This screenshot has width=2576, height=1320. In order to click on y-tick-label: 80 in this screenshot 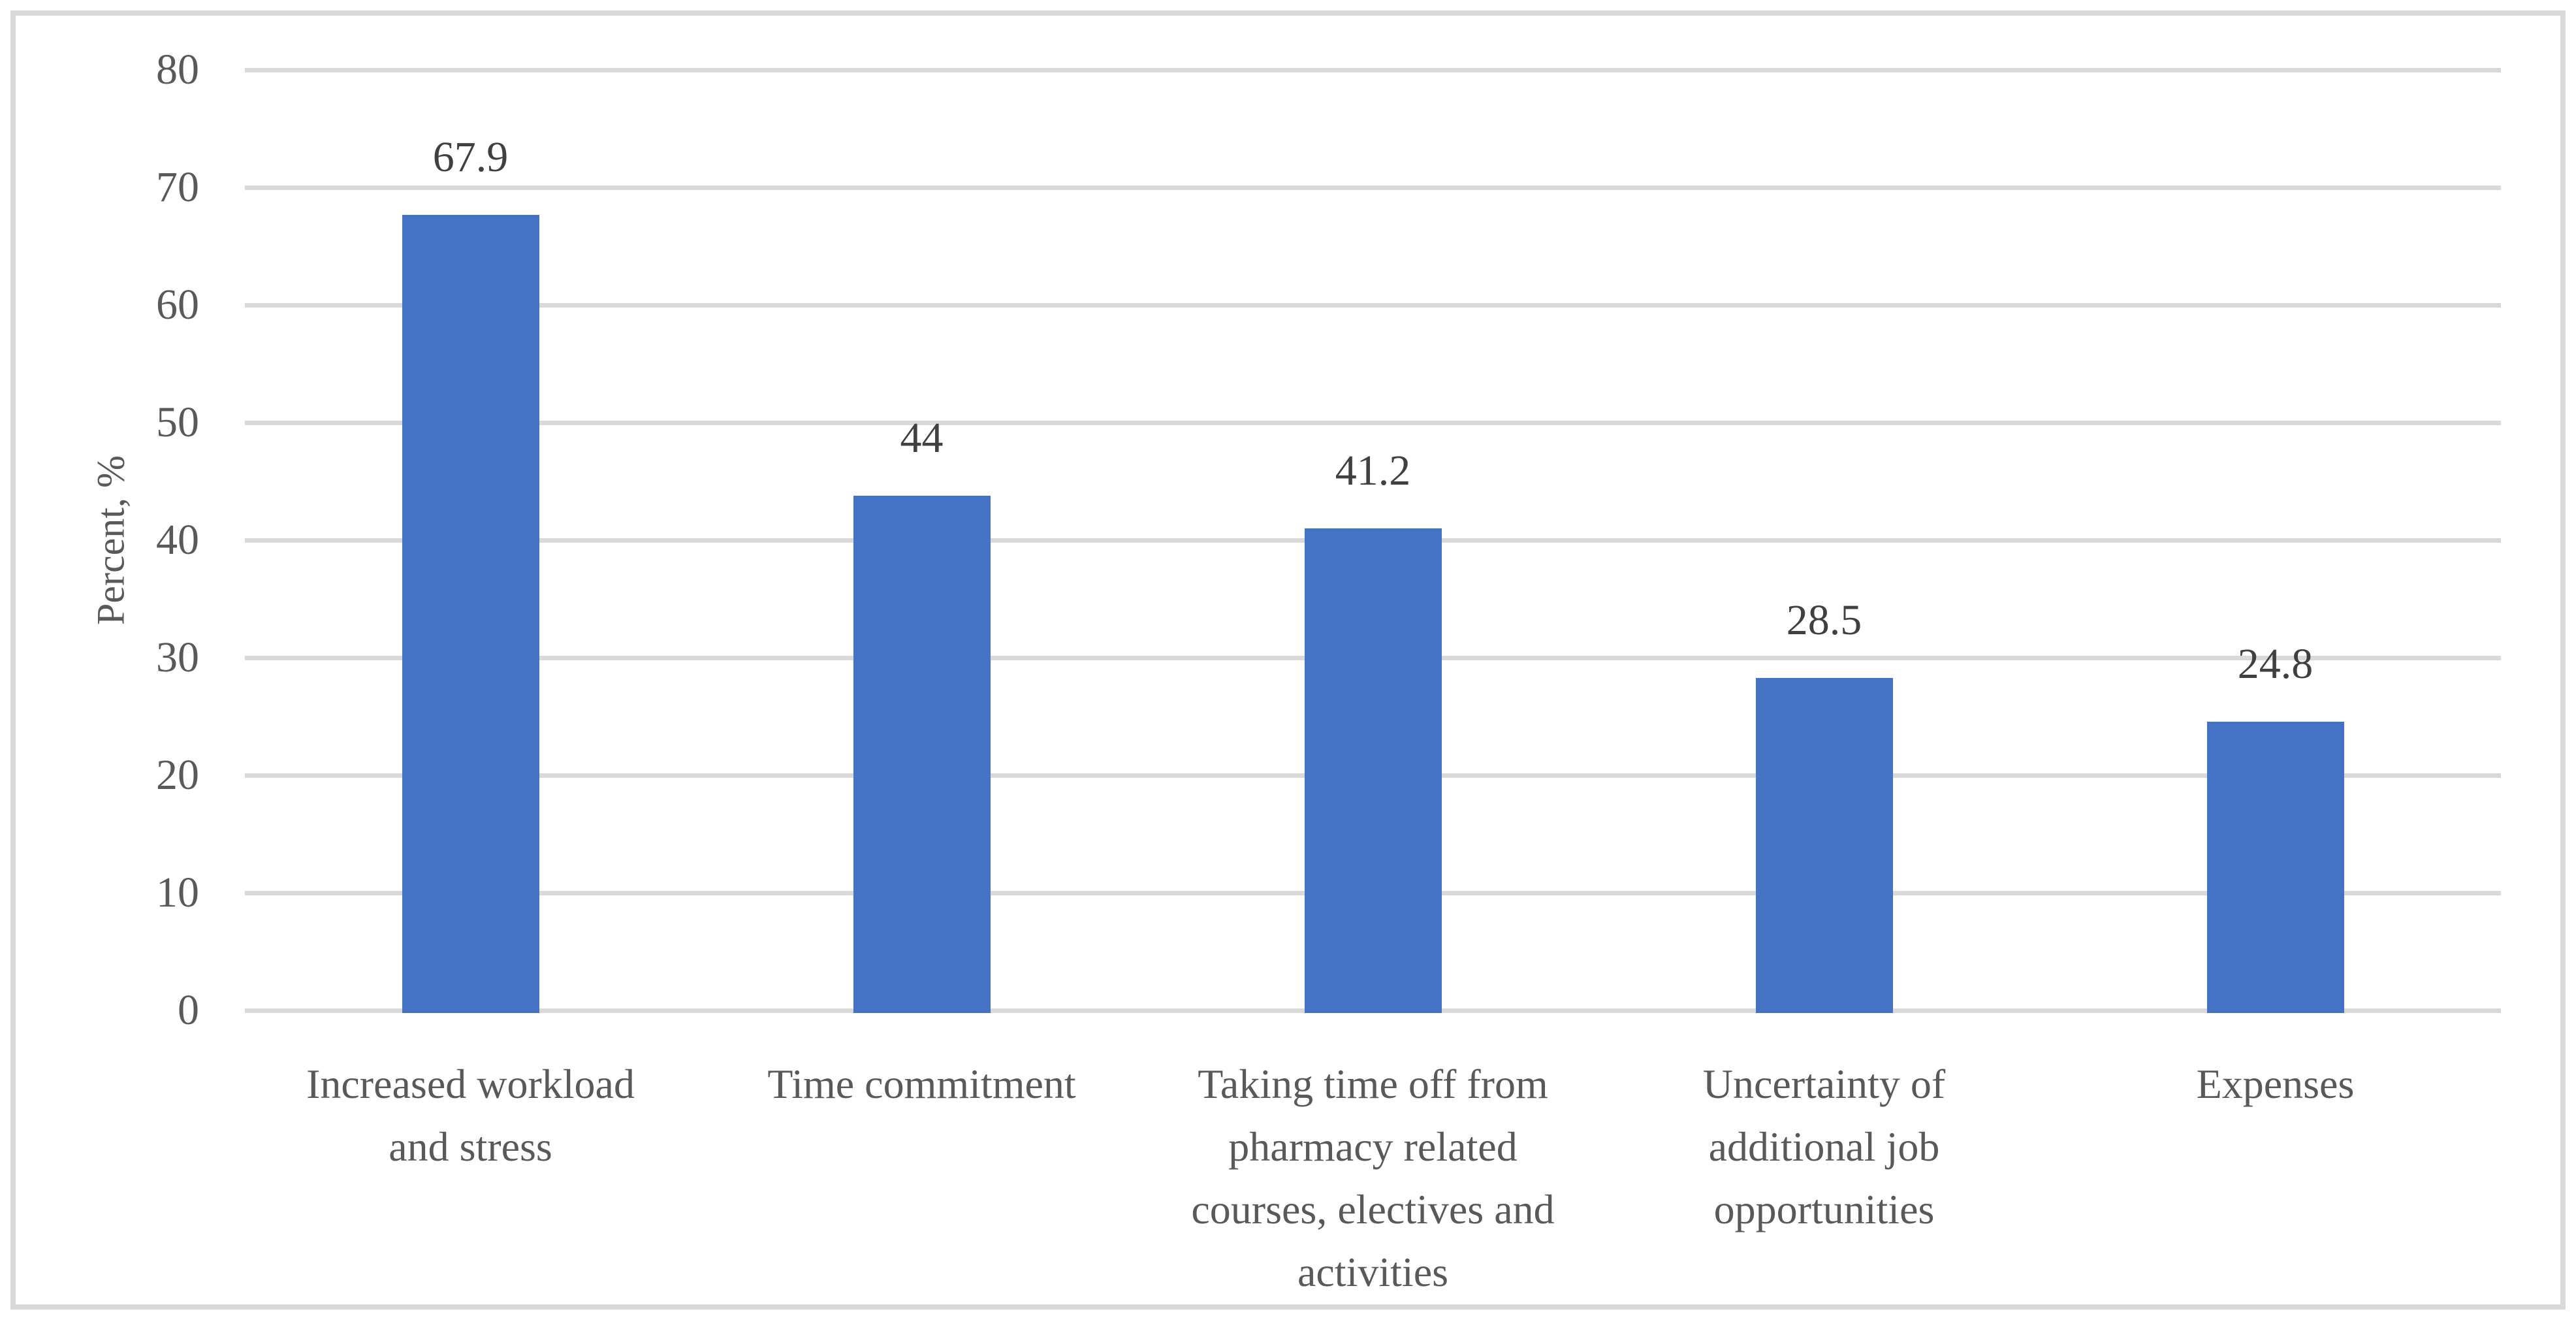, I will do `click(178, 69)`.